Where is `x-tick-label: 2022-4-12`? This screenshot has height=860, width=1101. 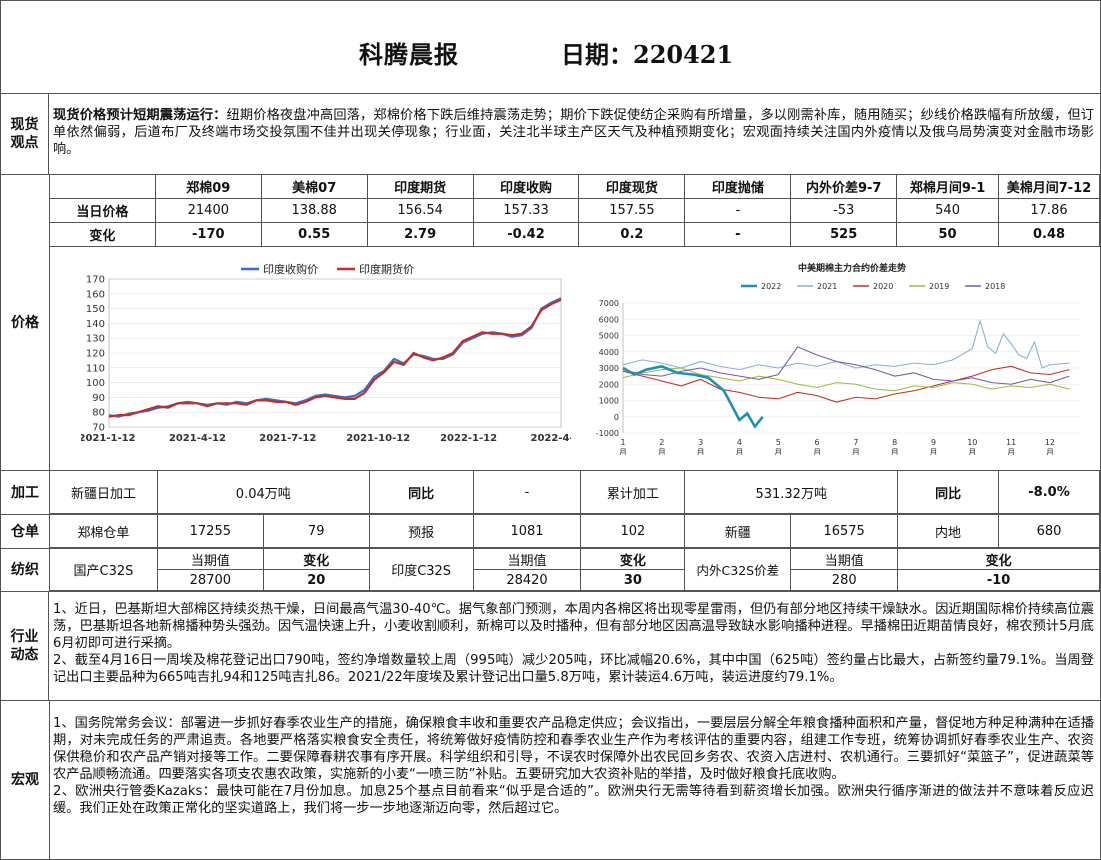 x-tick-label: 2022-4-12 is located at coordinates (550, 438).